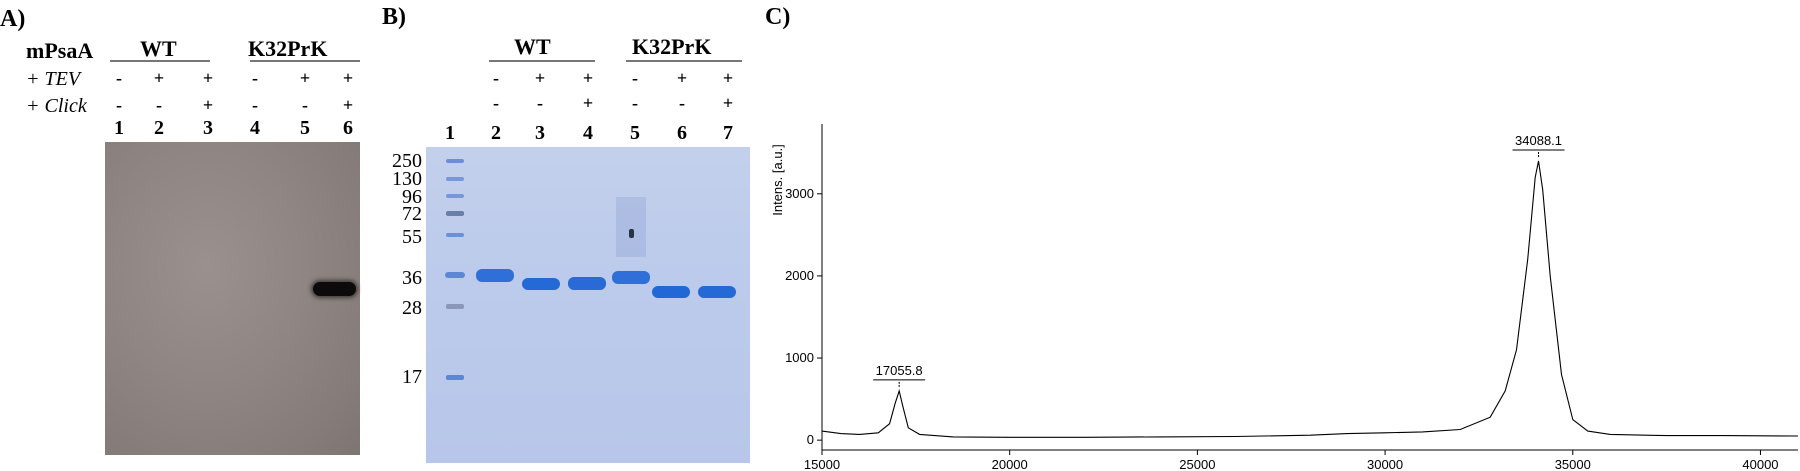 This screenshot has width=1800, height=471. What do you see at coordinates (412, 377) in the screenshot?
I see `mw-marker-17: 17` at bounding box center [412, 377].